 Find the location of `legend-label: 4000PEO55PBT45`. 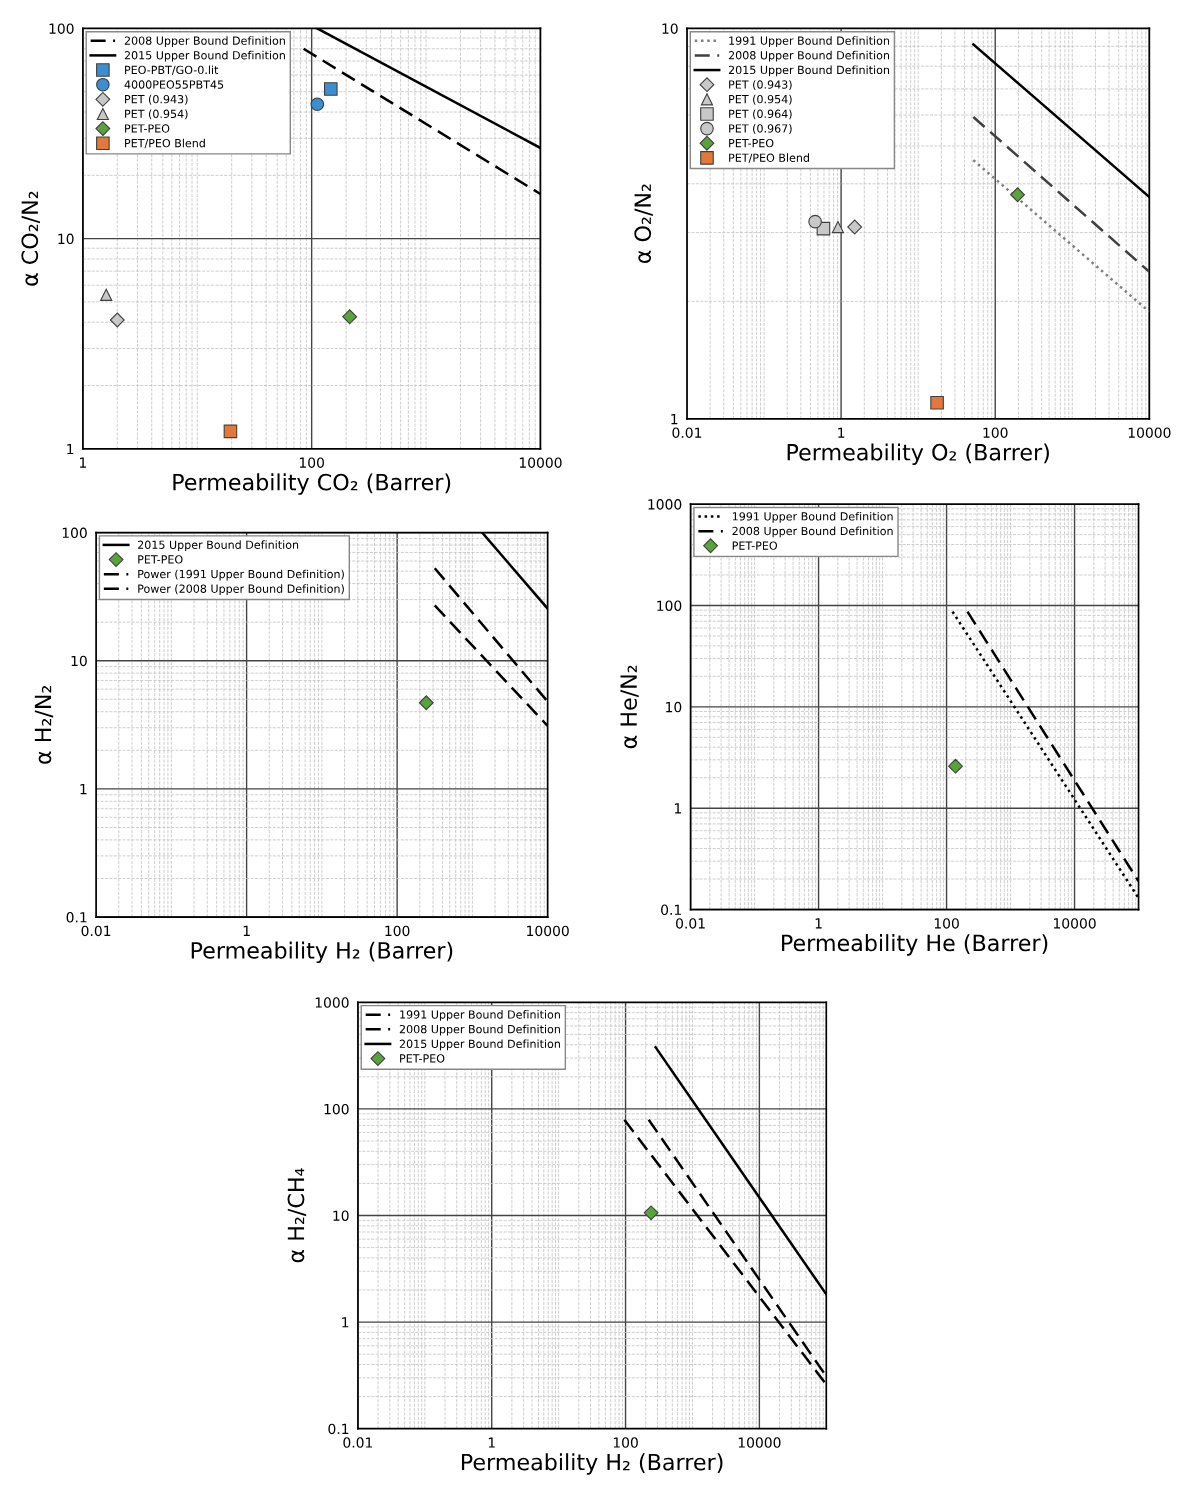

legend-label: 4000PEO55PBT45 is located at coordinates (174, 84).